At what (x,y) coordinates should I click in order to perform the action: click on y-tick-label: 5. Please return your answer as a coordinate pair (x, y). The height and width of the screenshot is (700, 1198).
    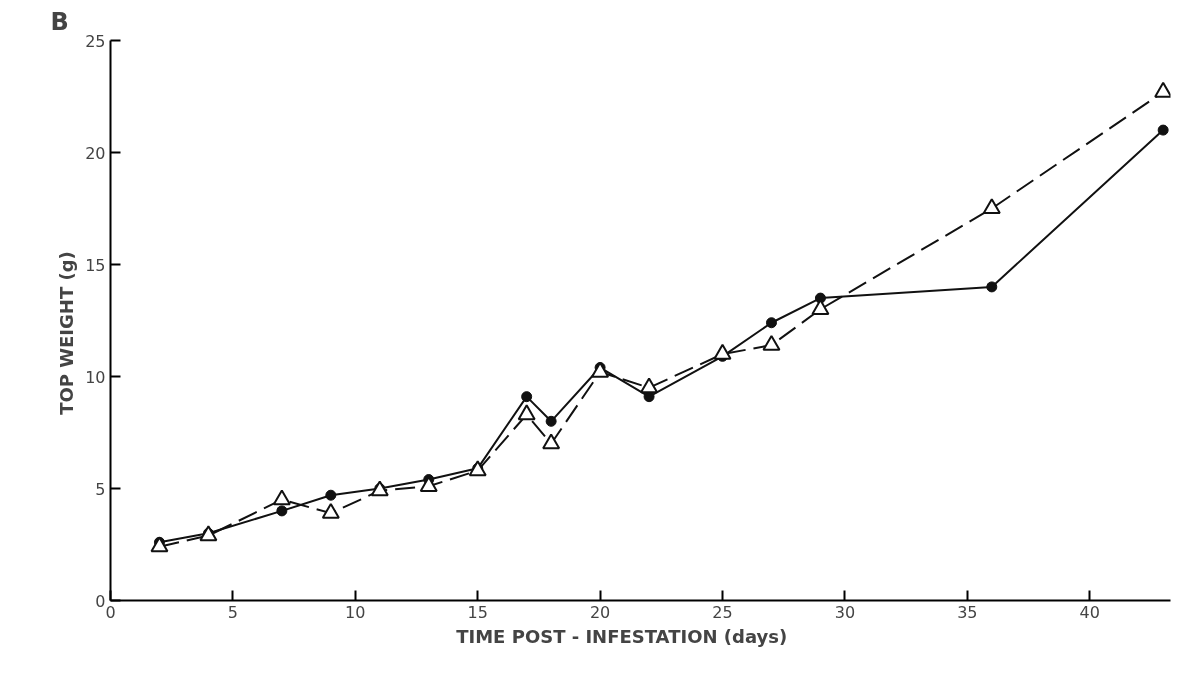
    Looking at the image, I should click on (100, 489).